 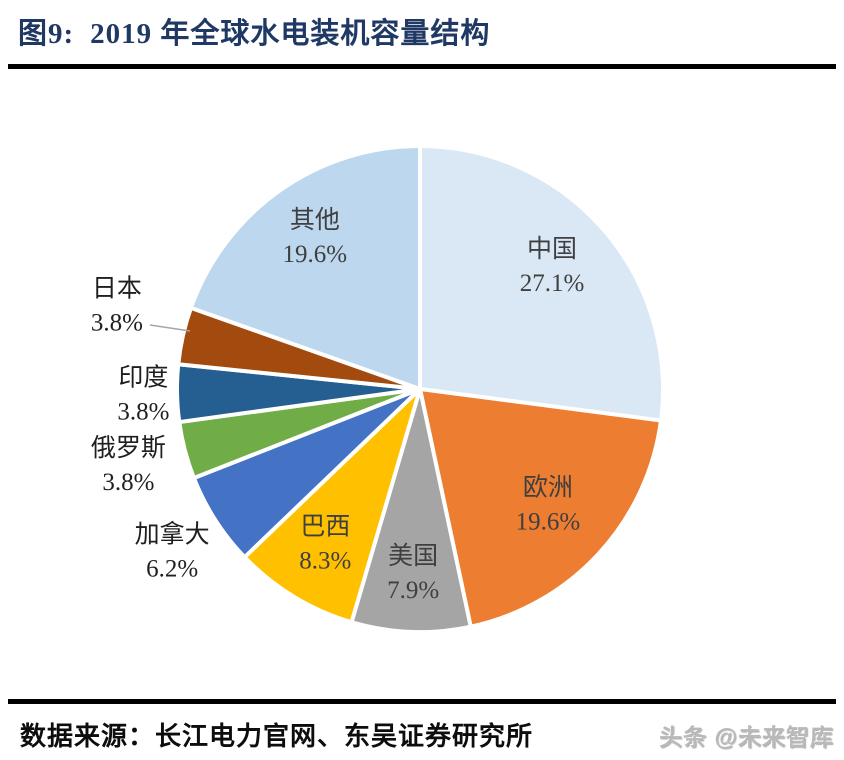 I want to click on data-source-text: 长江电力官网、东吴证券研究所, so click(x=344, y=736).